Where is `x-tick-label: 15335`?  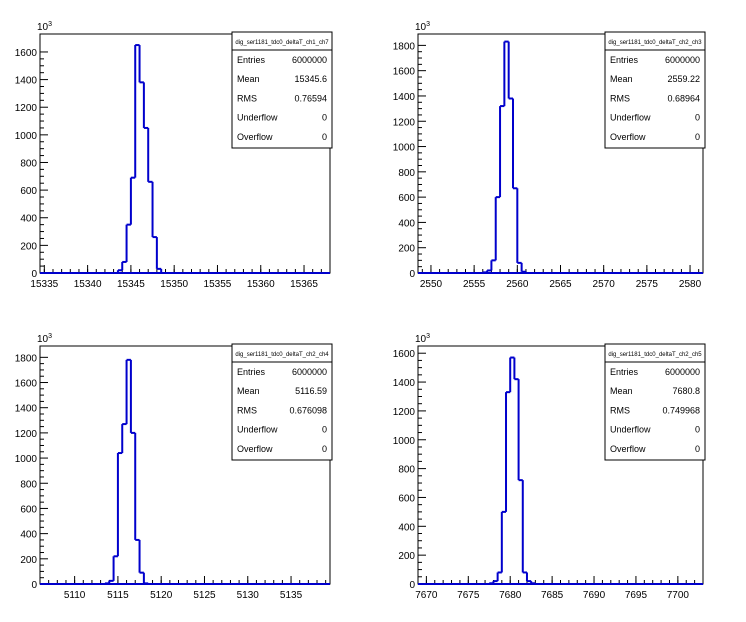 x-tick-label: 15335 is located at coordinates (44, 284).